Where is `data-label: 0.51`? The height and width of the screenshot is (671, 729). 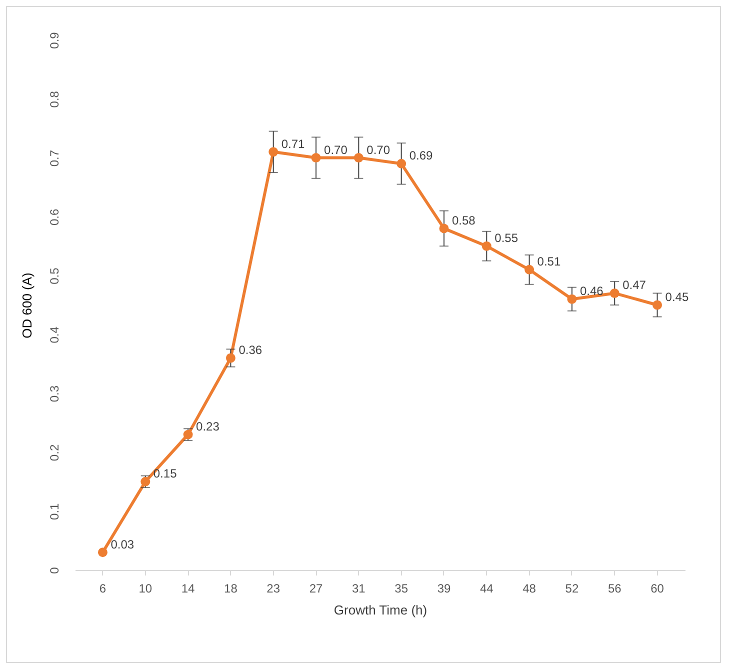 data-label: 0.51 is located at coordinates (549, 261).